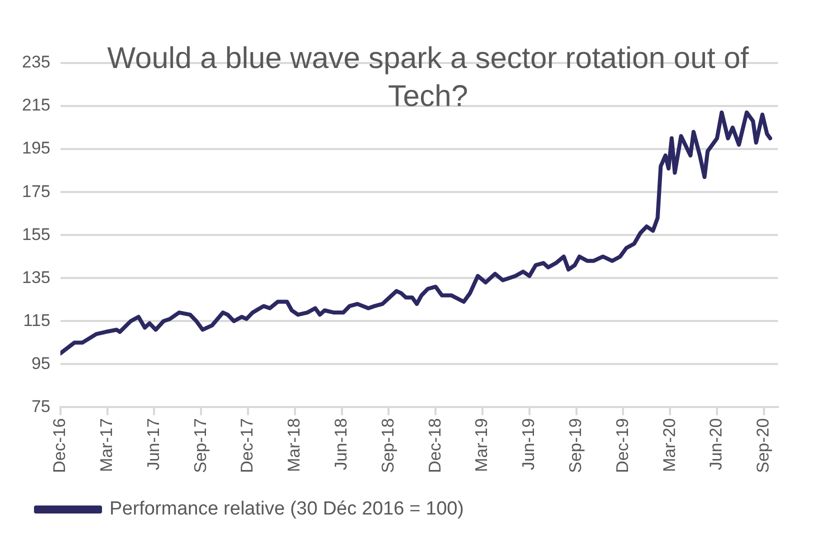  What do you see at coordinates (36, 234) in the screenshot?
I see `y-tick-label: 155` at bounding box center [36, 234].